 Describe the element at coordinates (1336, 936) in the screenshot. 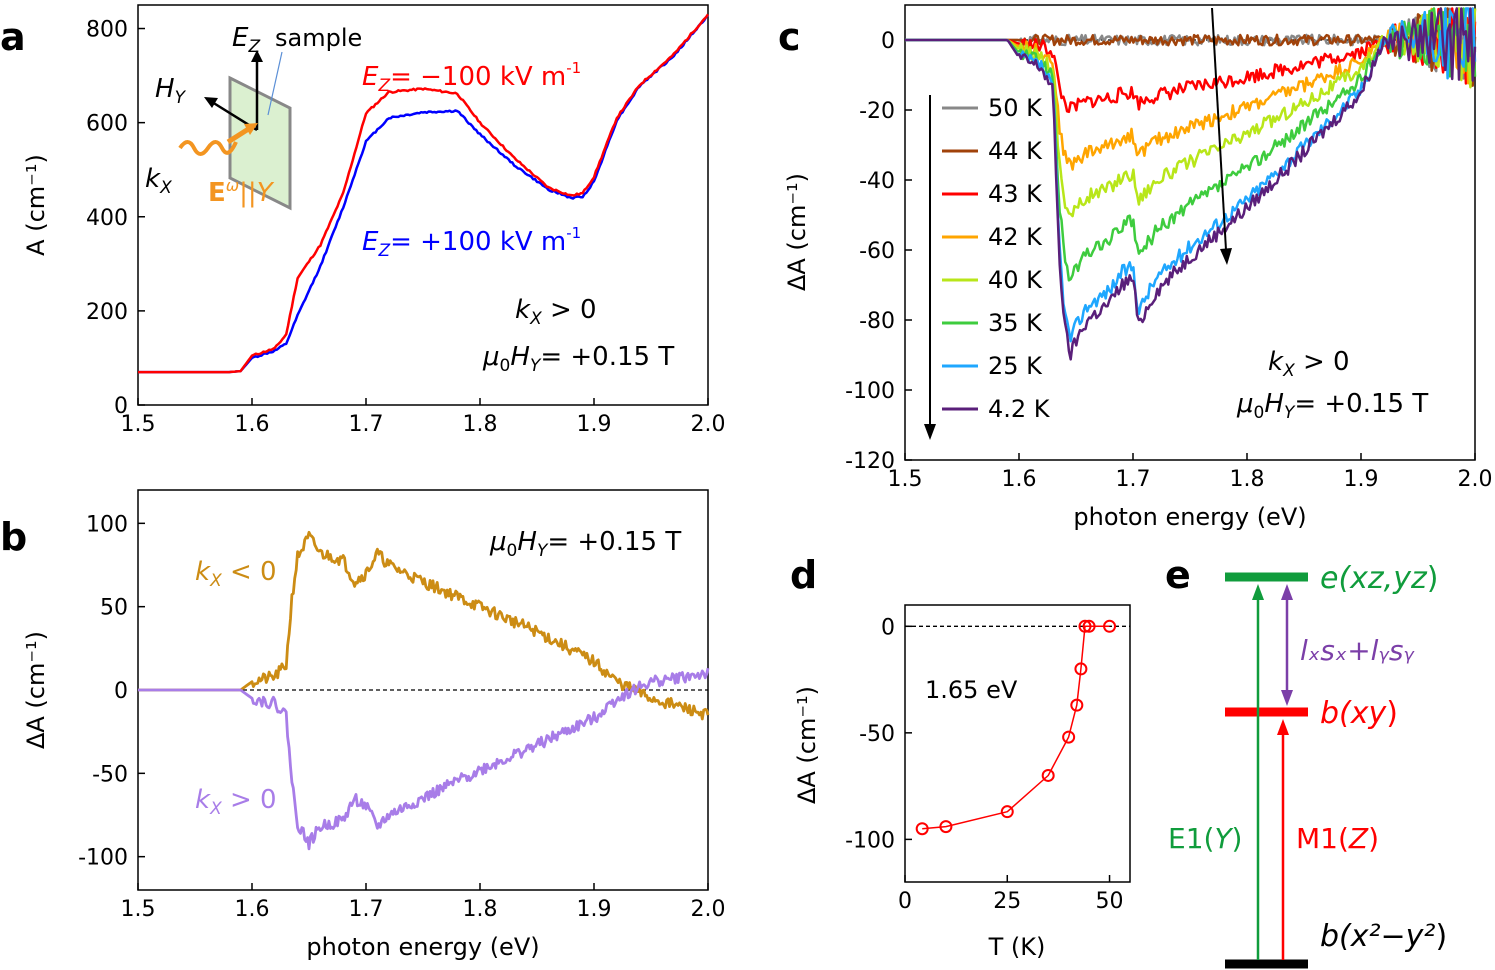

I see `level-bx2-pre: b(` at that location.